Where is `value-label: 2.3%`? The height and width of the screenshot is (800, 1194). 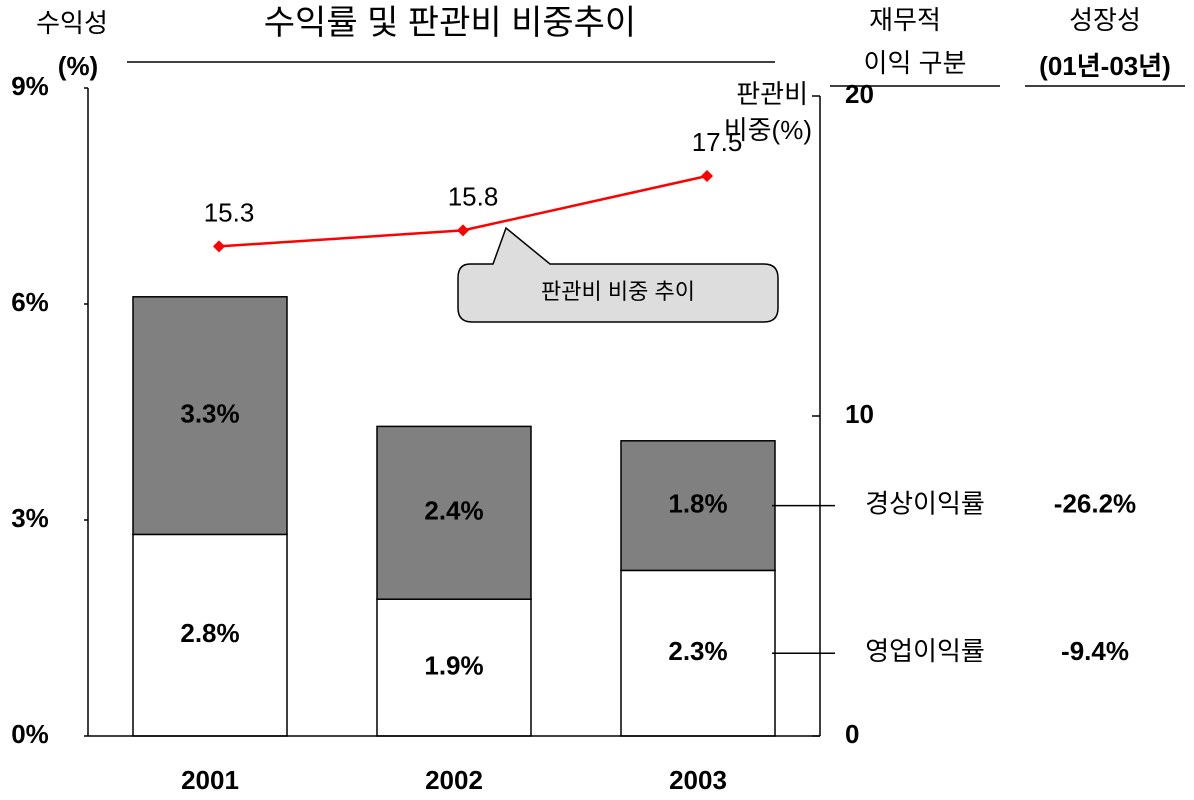
value-label: 2.3% is located at coordinates (697, 651).